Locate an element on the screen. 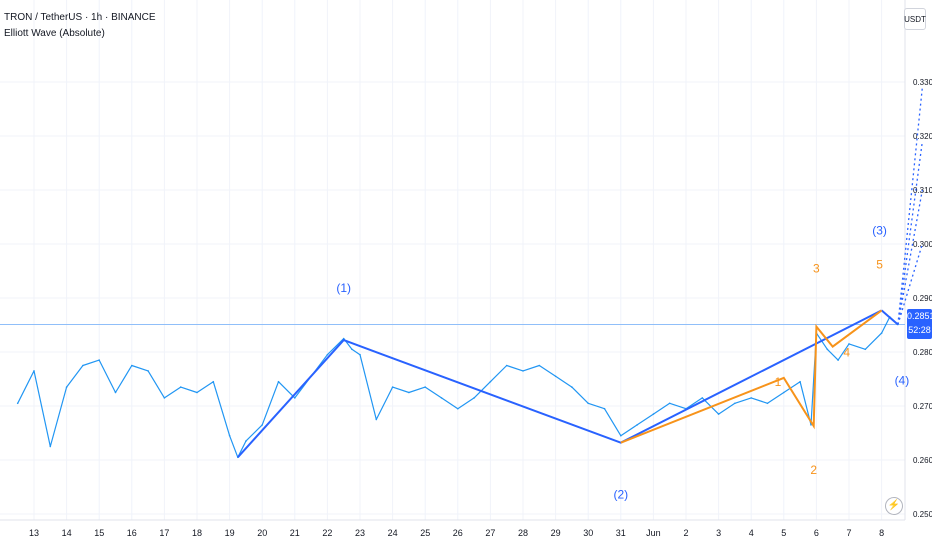 The image size is (932, 550). time-tick-label: Jun is located at coordinates (653, 533).